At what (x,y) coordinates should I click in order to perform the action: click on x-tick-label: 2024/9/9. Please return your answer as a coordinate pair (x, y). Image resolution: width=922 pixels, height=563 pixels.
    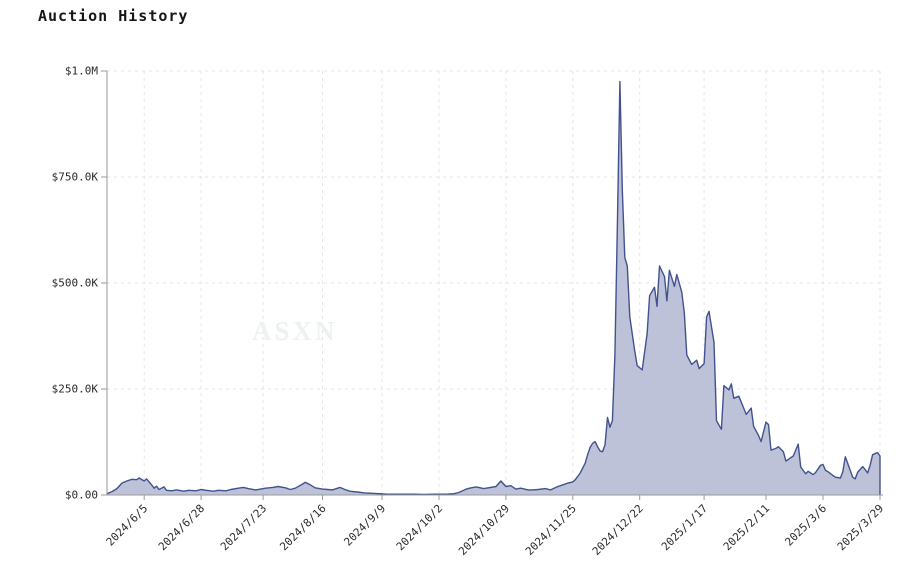
    Looking at the image, I should click on (364, 525).